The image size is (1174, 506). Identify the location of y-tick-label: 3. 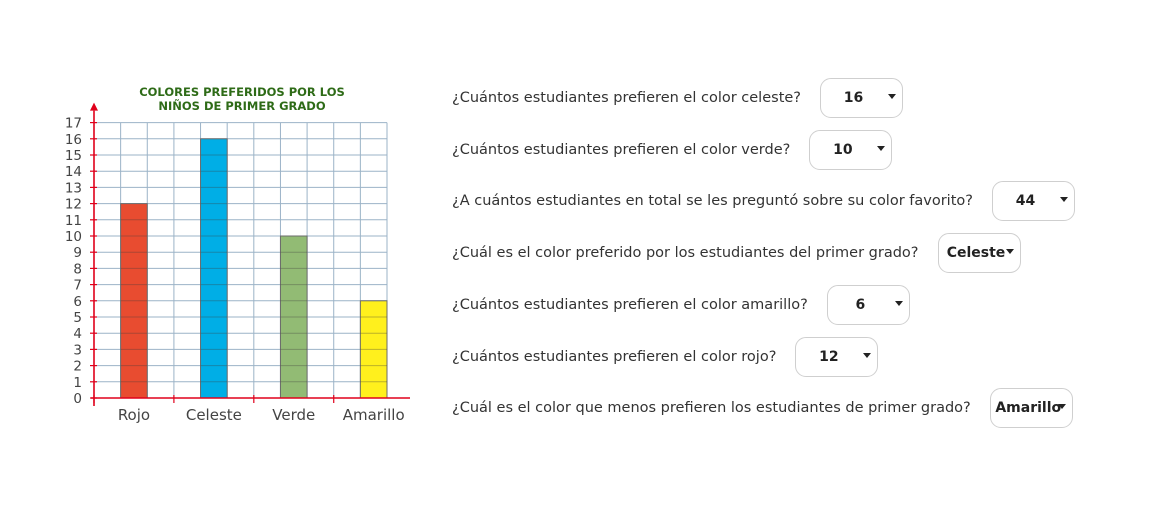
(77, 350).